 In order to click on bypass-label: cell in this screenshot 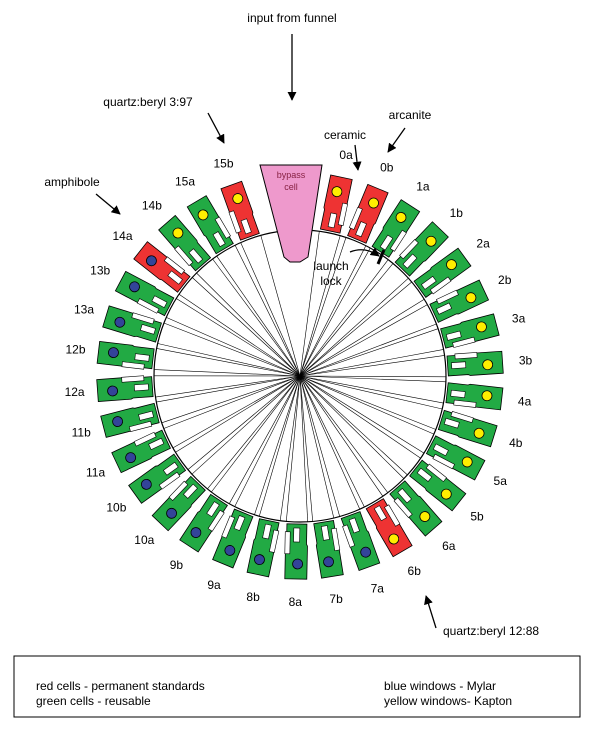, I will do `click(291, 187)`.